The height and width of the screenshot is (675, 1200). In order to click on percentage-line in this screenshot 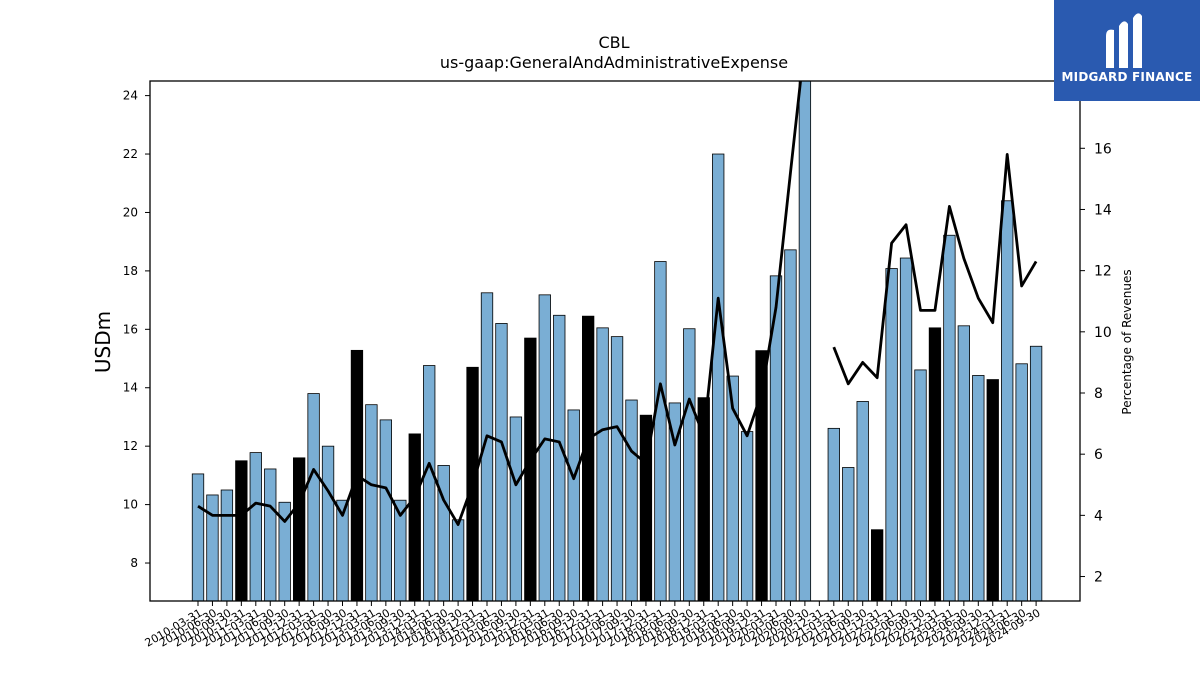, I will do `click(935, 269)`.